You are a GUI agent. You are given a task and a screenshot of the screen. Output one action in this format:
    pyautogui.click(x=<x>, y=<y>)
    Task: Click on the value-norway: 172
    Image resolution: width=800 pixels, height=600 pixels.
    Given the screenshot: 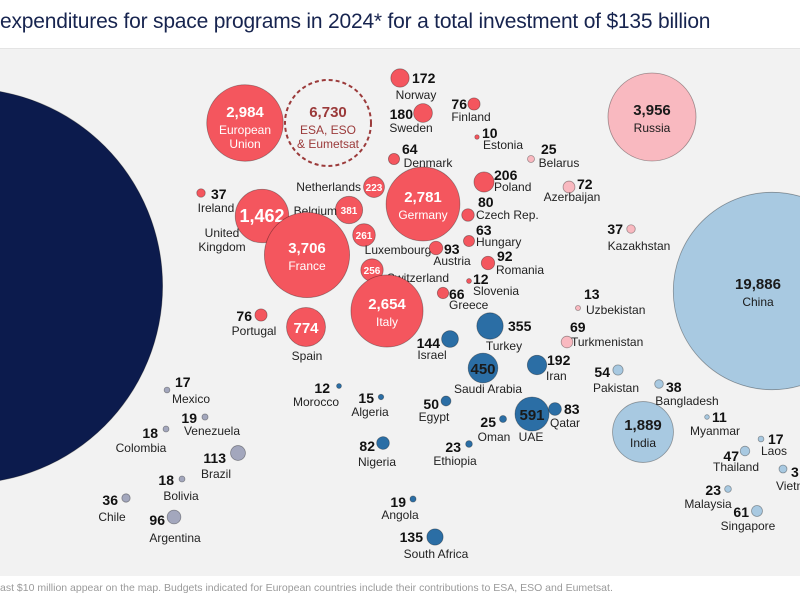 What is the action you would take?
    pyautogui.click(x=424, y=78)
    